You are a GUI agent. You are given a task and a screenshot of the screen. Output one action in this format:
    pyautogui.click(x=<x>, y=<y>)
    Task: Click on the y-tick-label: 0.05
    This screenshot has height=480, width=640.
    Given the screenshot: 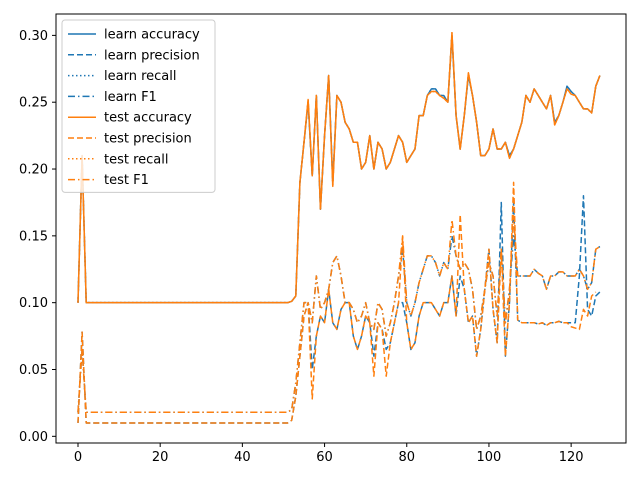 What is the action you would take?
    pyautogui.click(x=33, y=370)
    